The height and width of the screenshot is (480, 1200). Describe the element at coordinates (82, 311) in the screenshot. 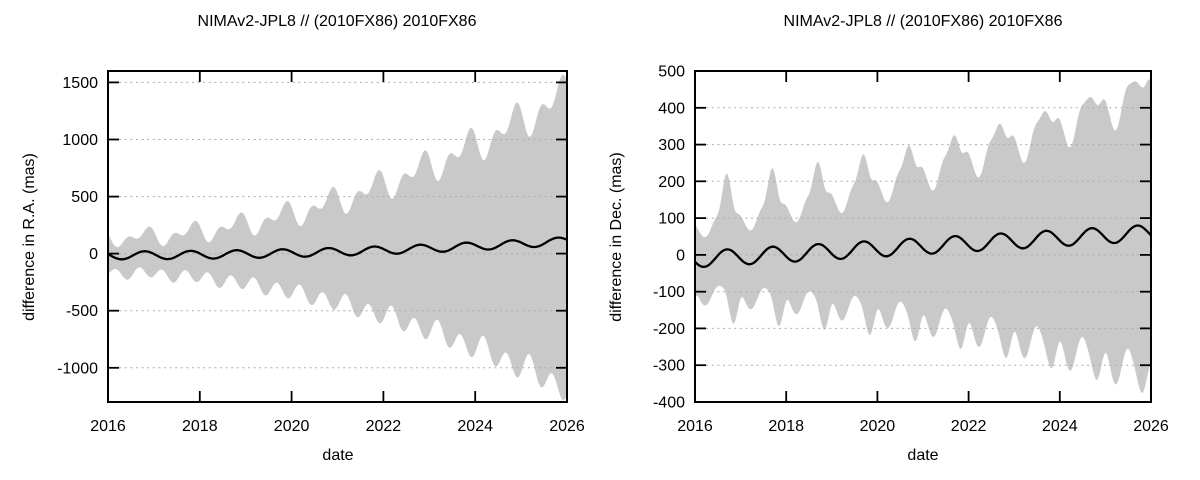

I see `y-tick-label: -500` at that location.